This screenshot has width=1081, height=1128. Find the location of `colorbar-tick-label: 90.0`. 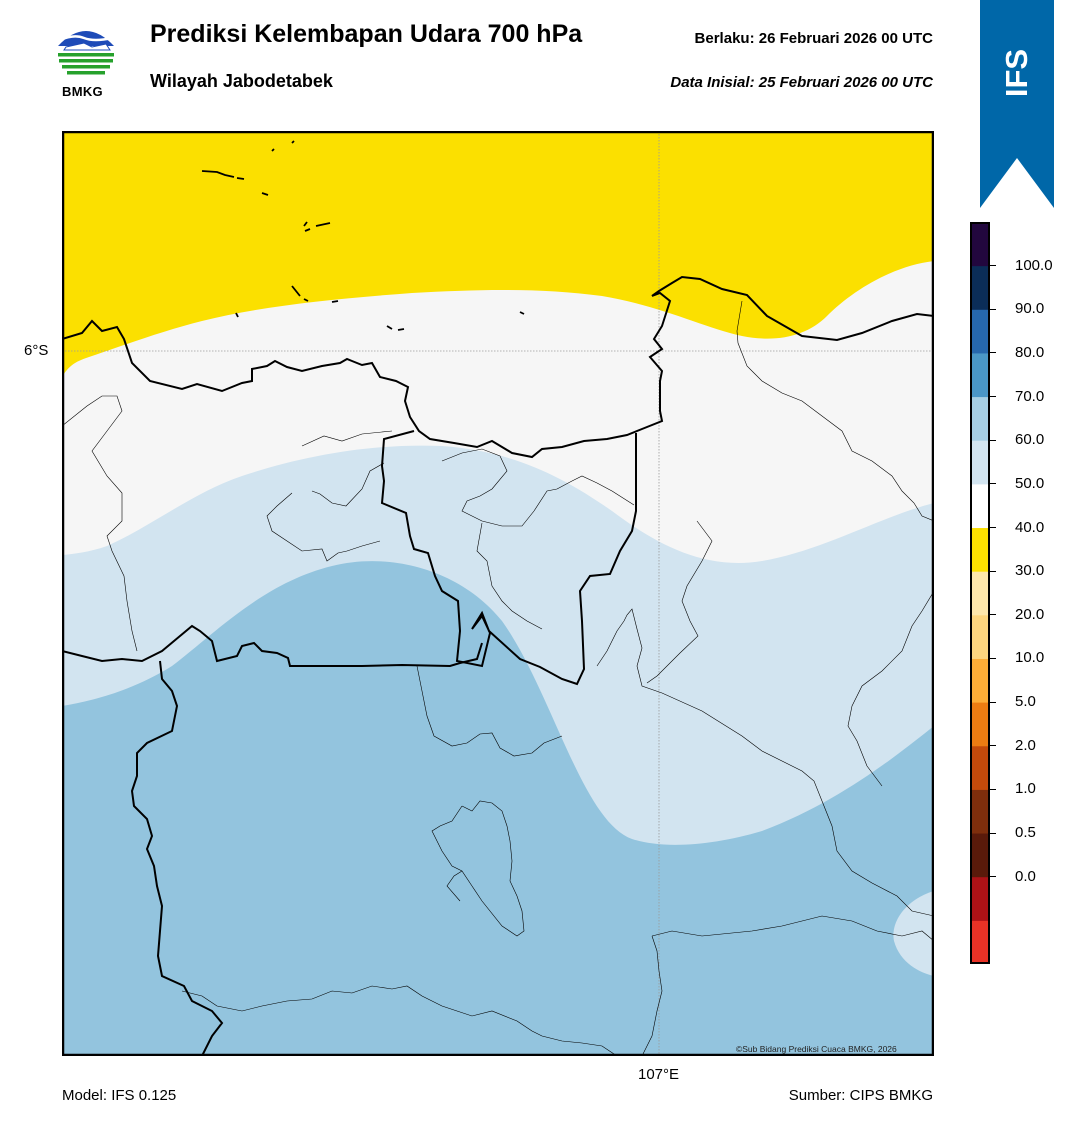

colorbar-tick-label: 90.0 is located at coordinates (1030, 309).